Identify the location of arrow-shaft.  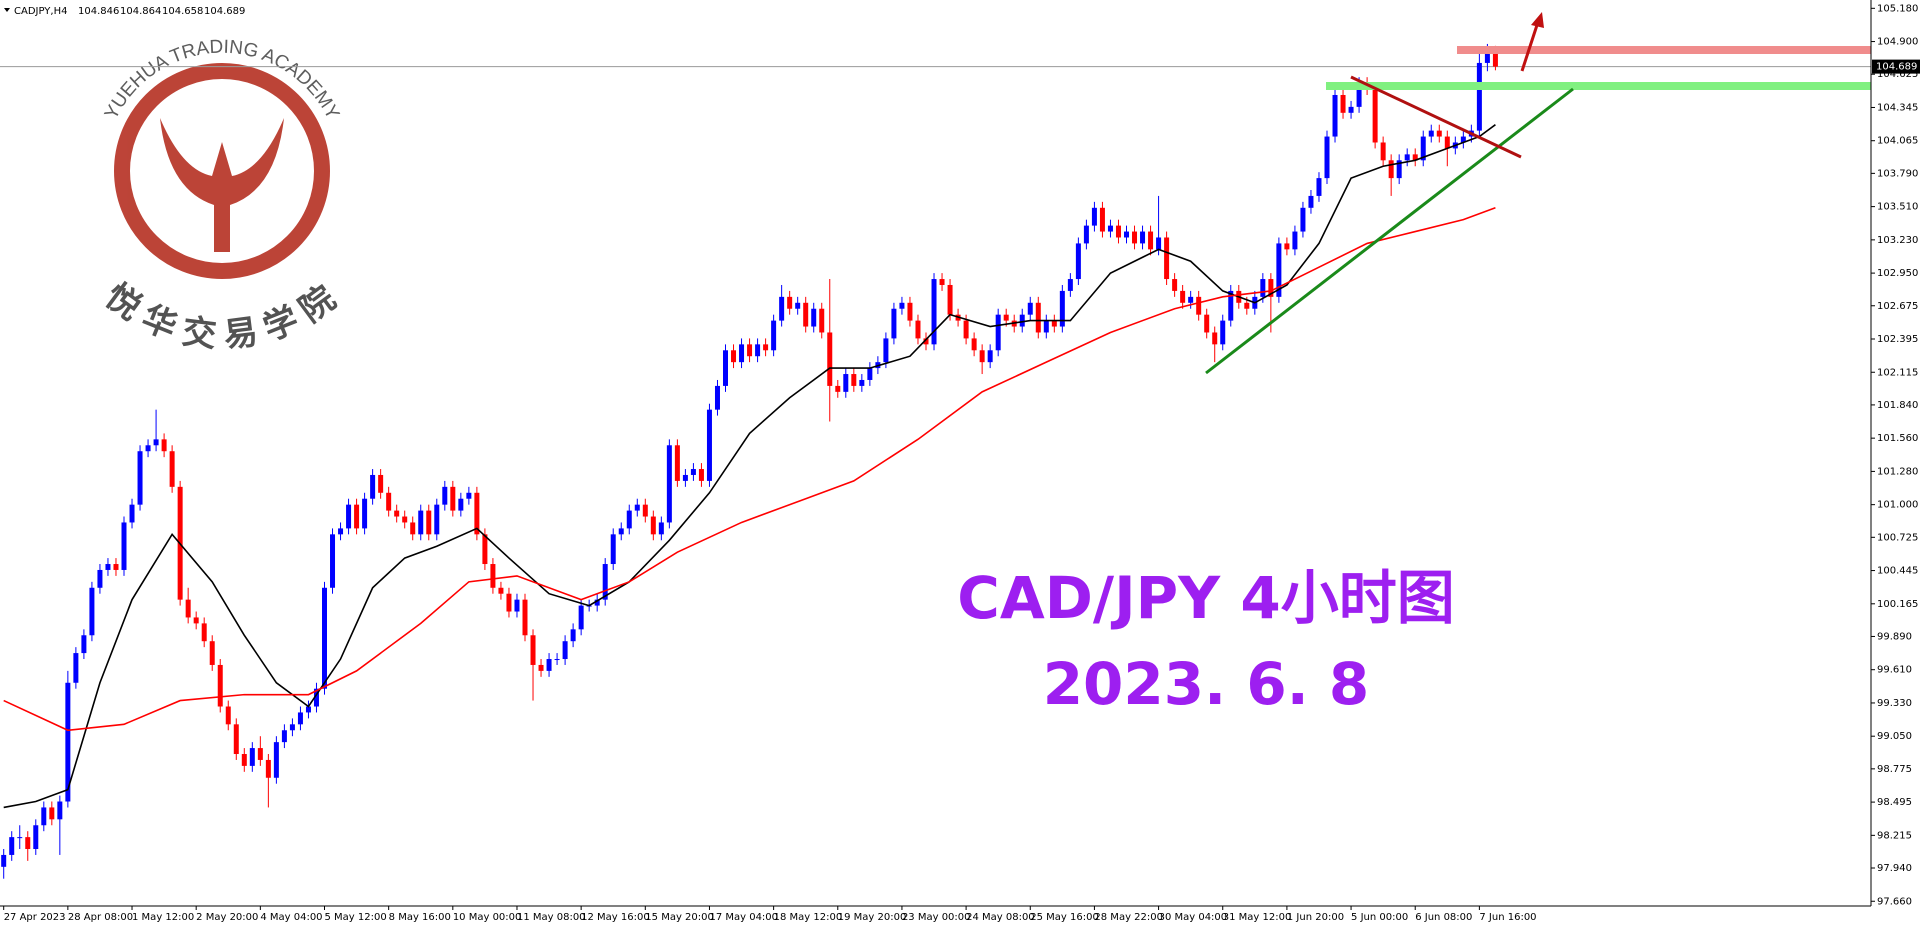
(1530, 46).